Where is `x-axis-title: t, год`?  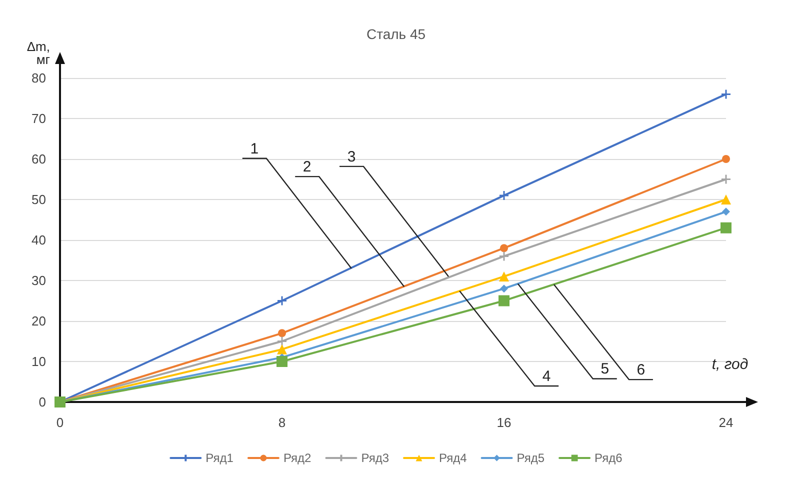 x-axis-title: t, год is located at coordinates (730, 364).